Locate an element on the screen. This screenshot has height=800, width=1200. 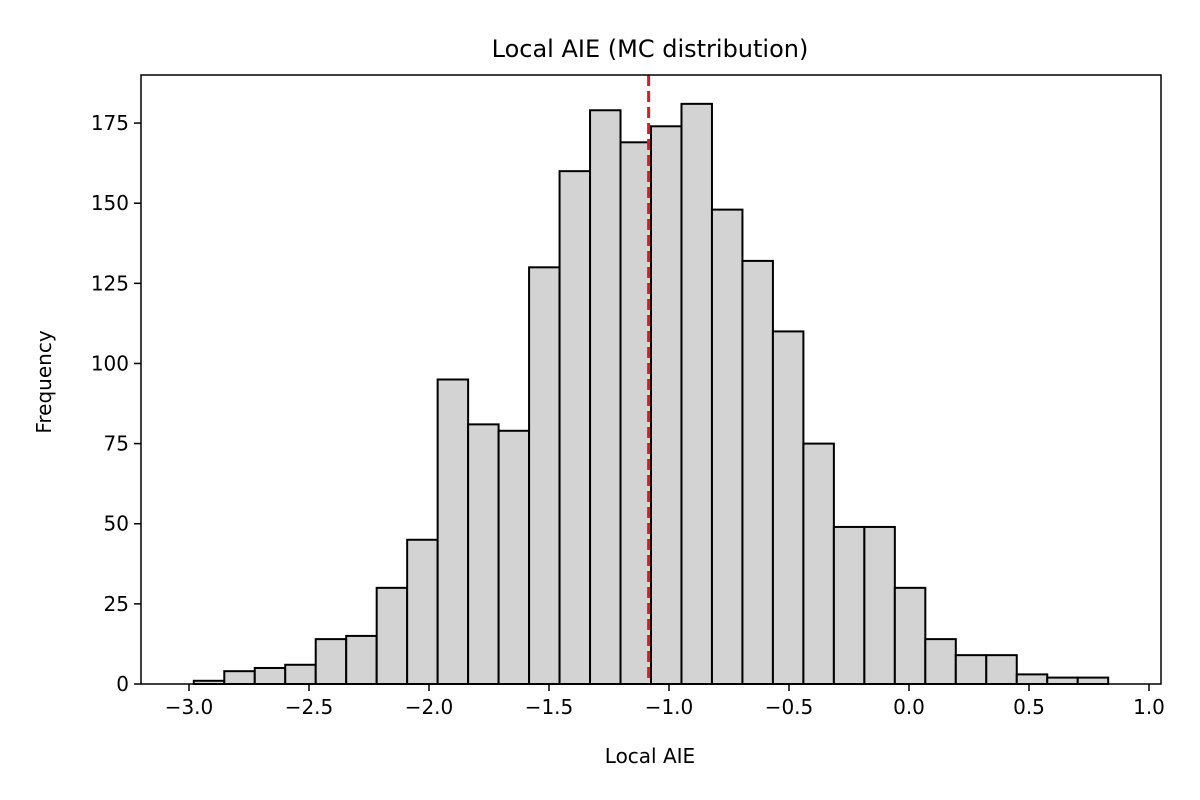
x-tick-label: −1.5 is located at coordinates (549, 707).